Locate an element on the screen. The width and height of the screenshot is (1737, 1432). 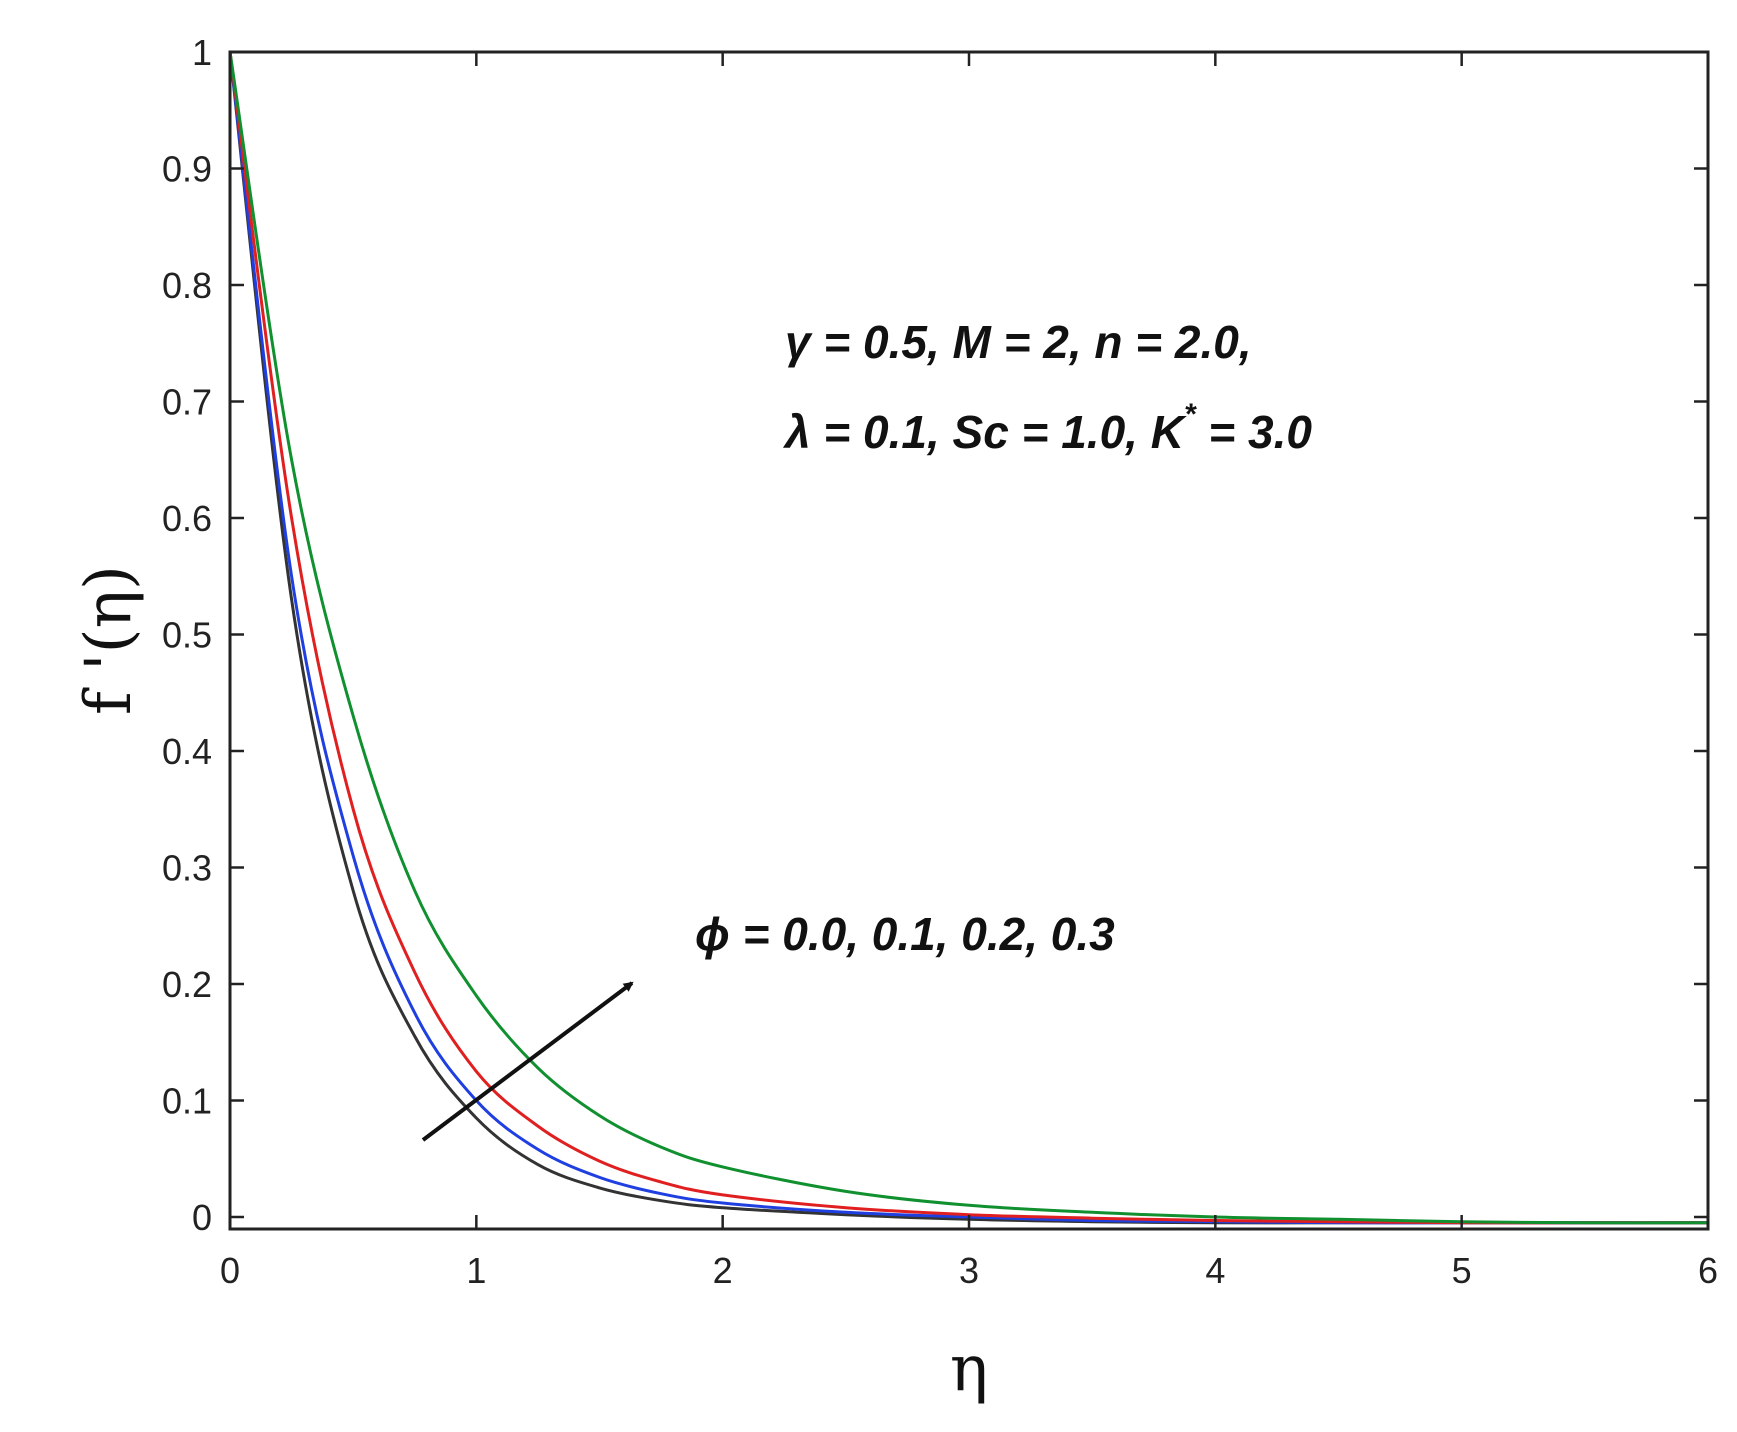
x-tick-label-0: 0 is located at coordinates (230, 1270).